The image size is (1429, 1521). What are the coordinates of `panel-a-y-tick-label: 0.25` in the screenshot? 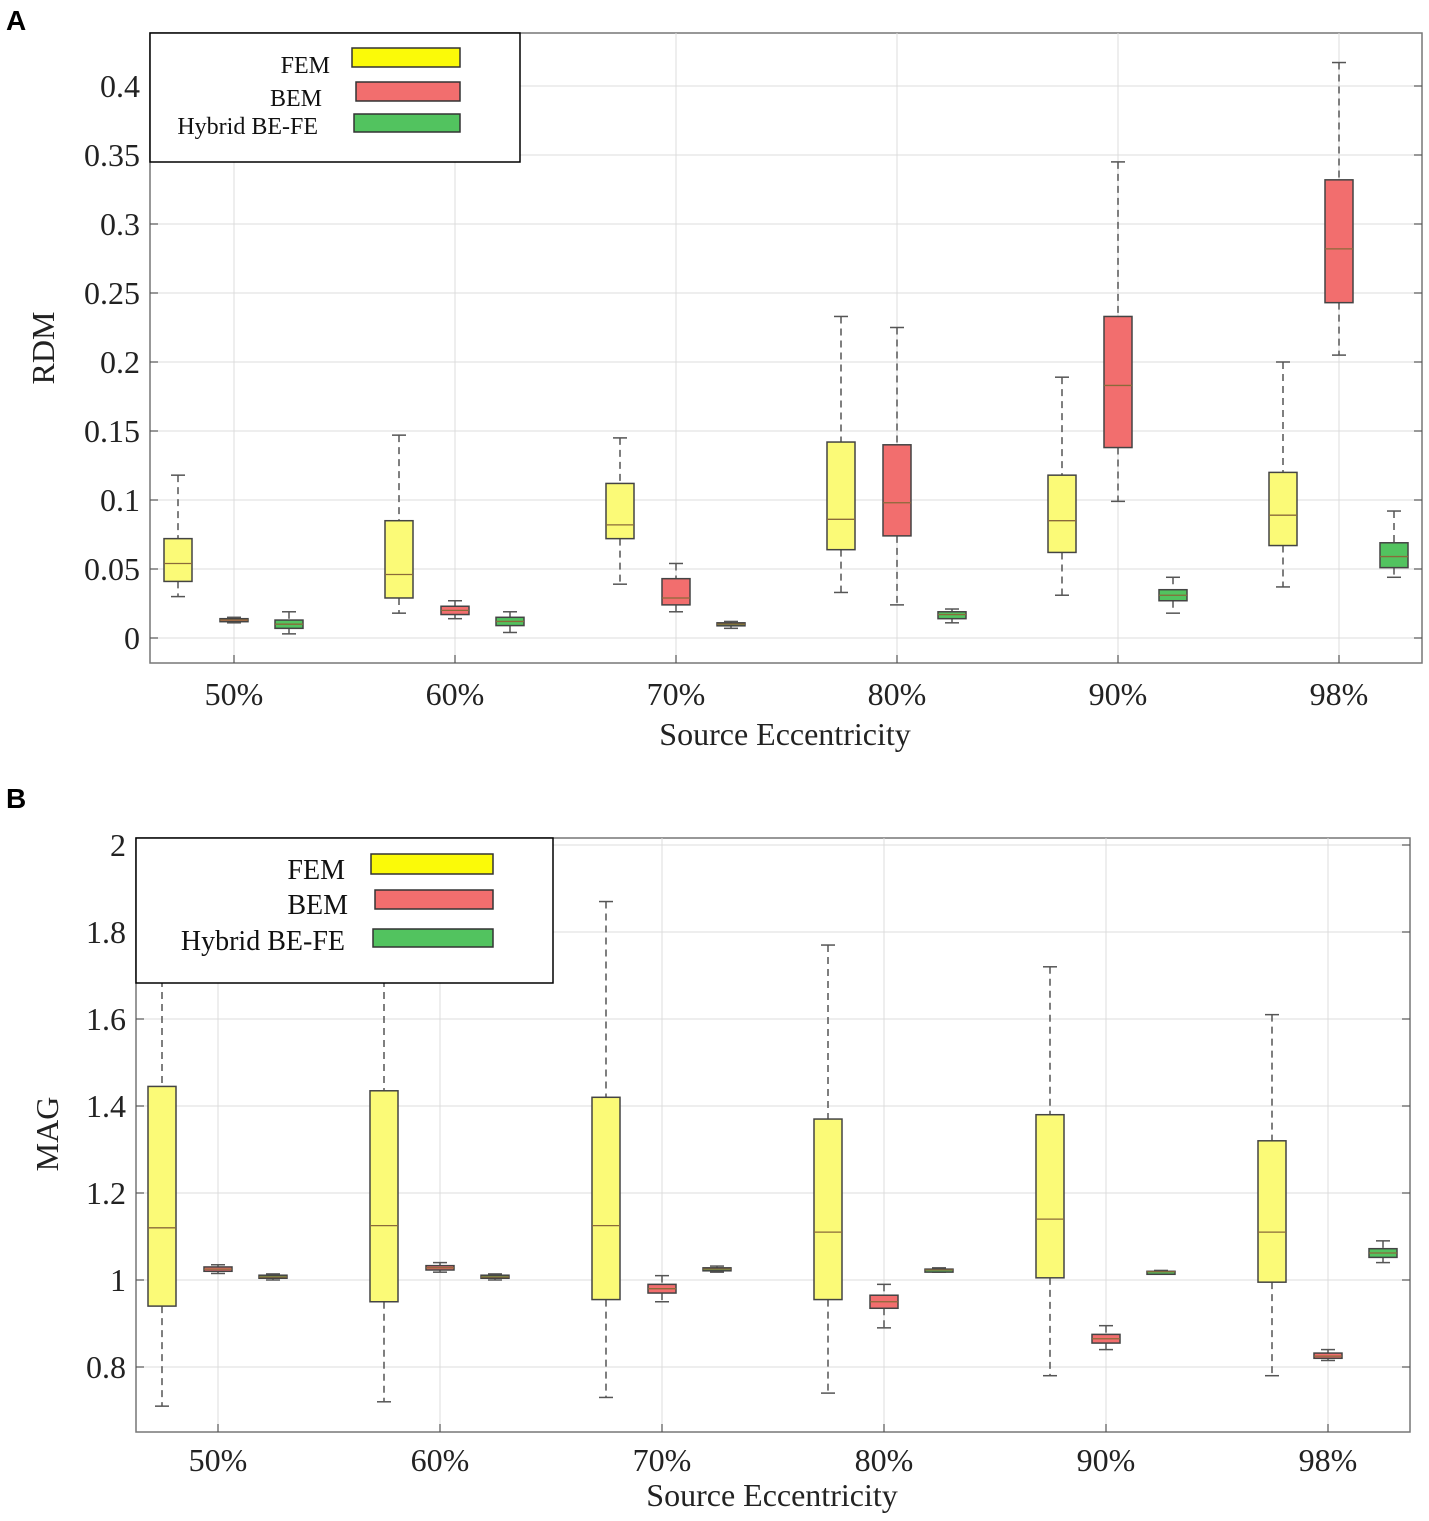 It's located at (112, 293).